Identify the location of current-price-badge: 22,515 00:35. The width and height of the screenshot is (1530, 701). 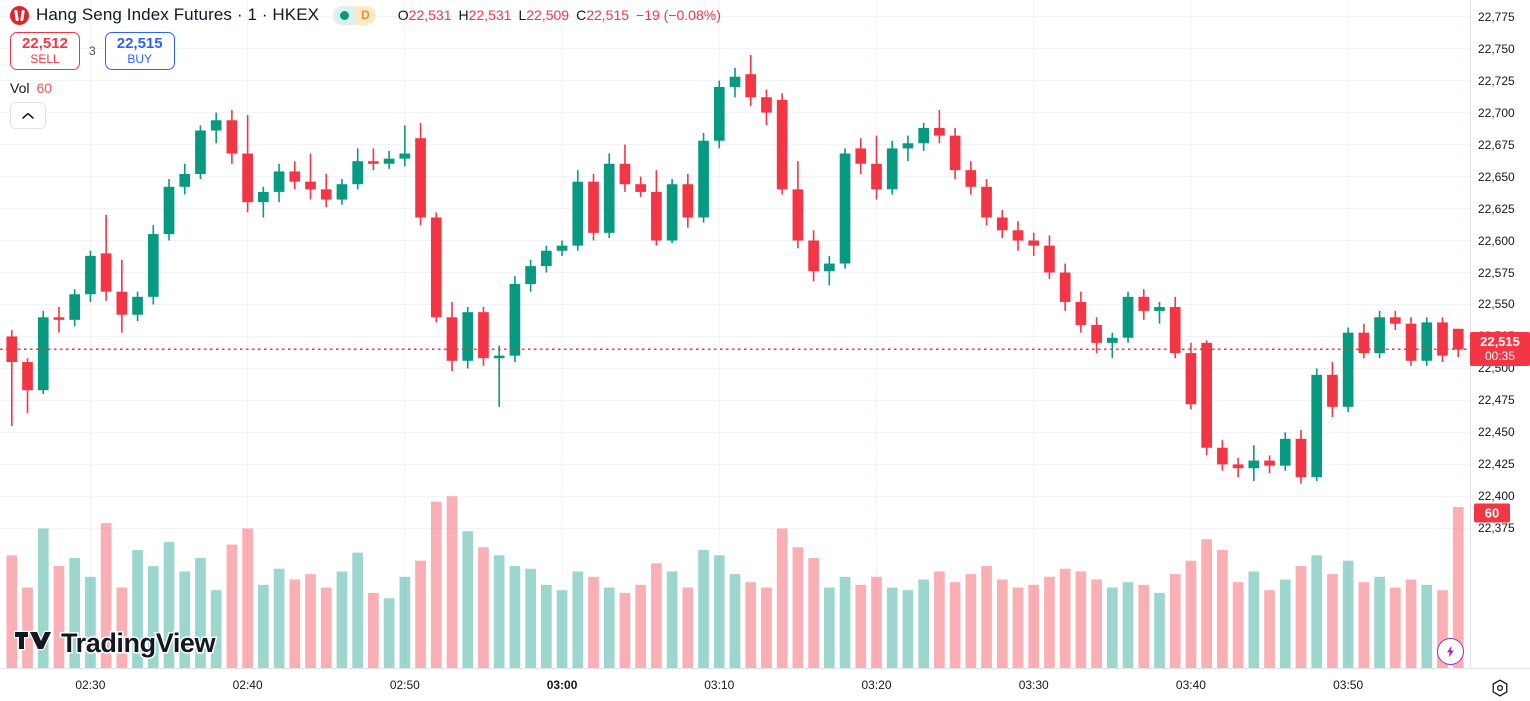
(1500, 349).